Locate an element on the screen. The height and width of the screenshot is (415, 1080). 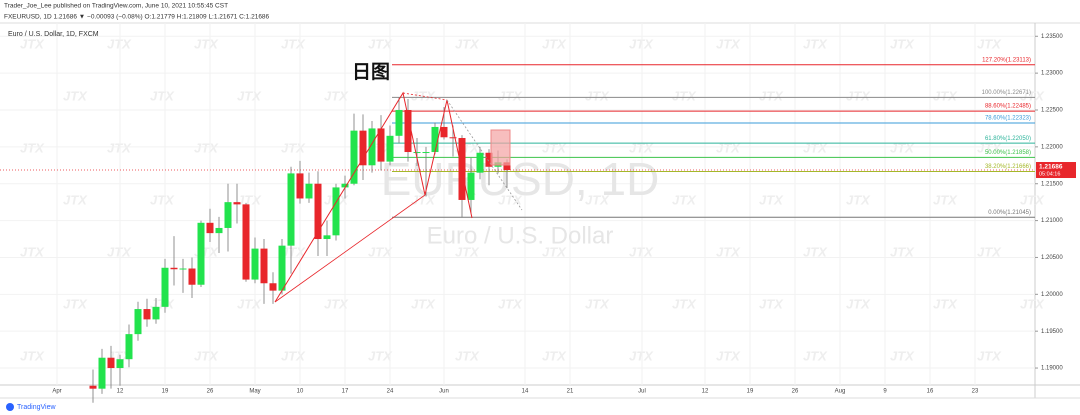
y-tick-label: 1.22500 is located at coordinates (1052, 111).